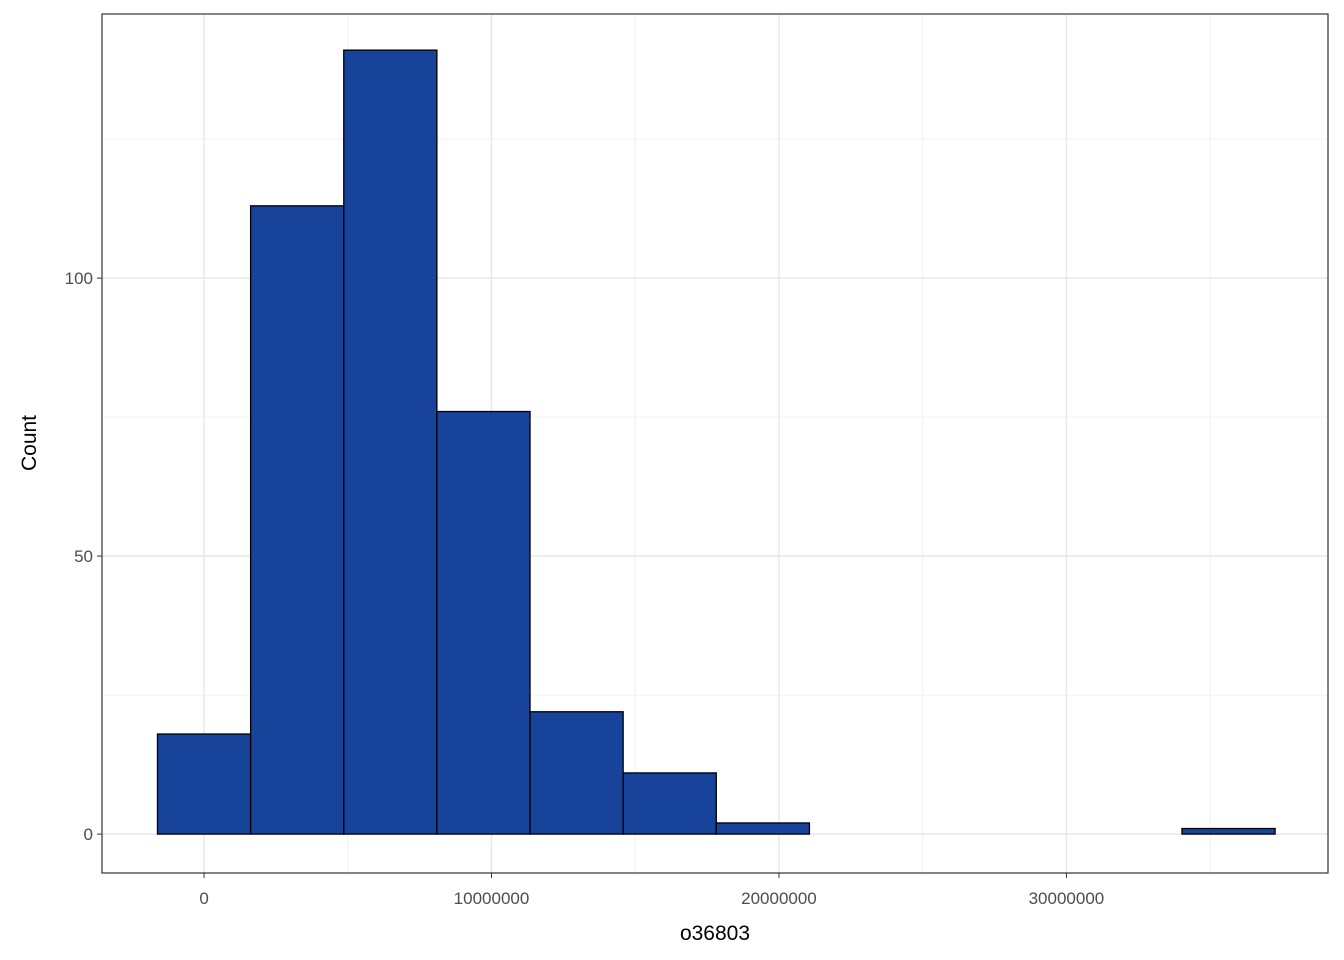  What do you see at coordinates (492, 898) in the screenshot?
I see `x-tick-label: 10000000` at bounding box center [492, 898].